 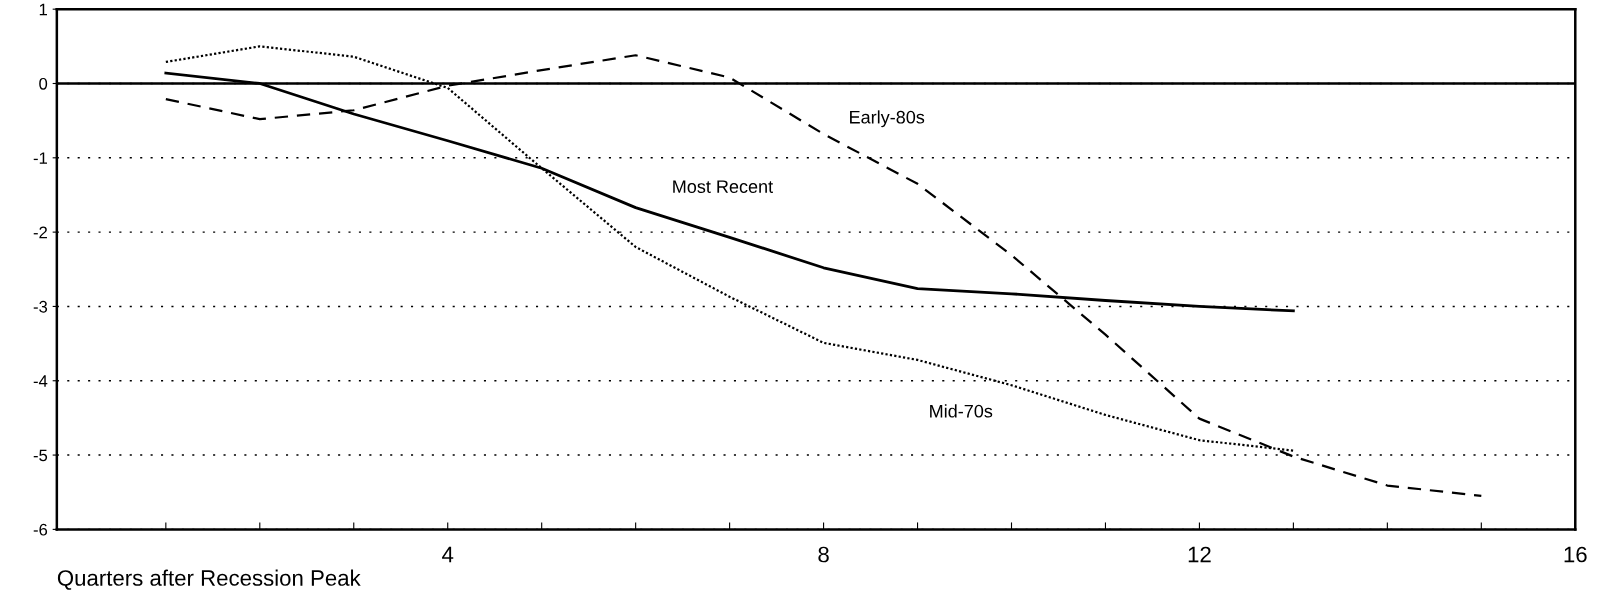 What do you see at coordinates (448, 554) in the screenshot?
I see `x-tick-label: 4` at bounding box center [448, 554].